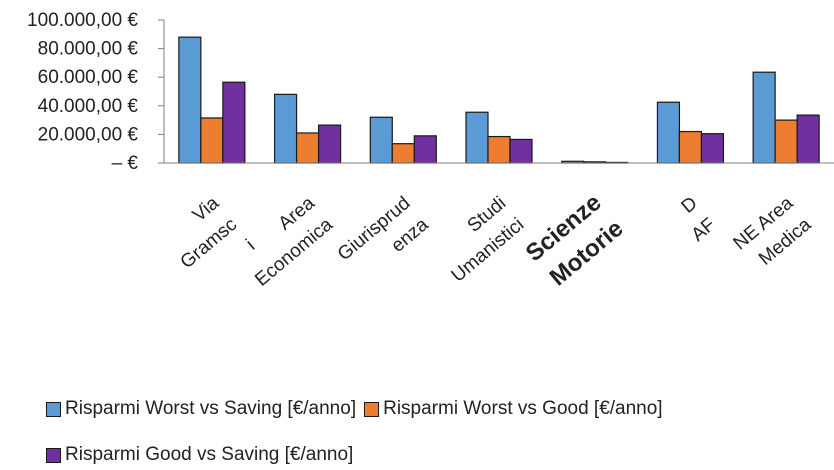 The height and width of the screenshot is (470, 834). I want to click on legend-label: Risparmi Worst vs Good [€/anno], so click(523, 408).